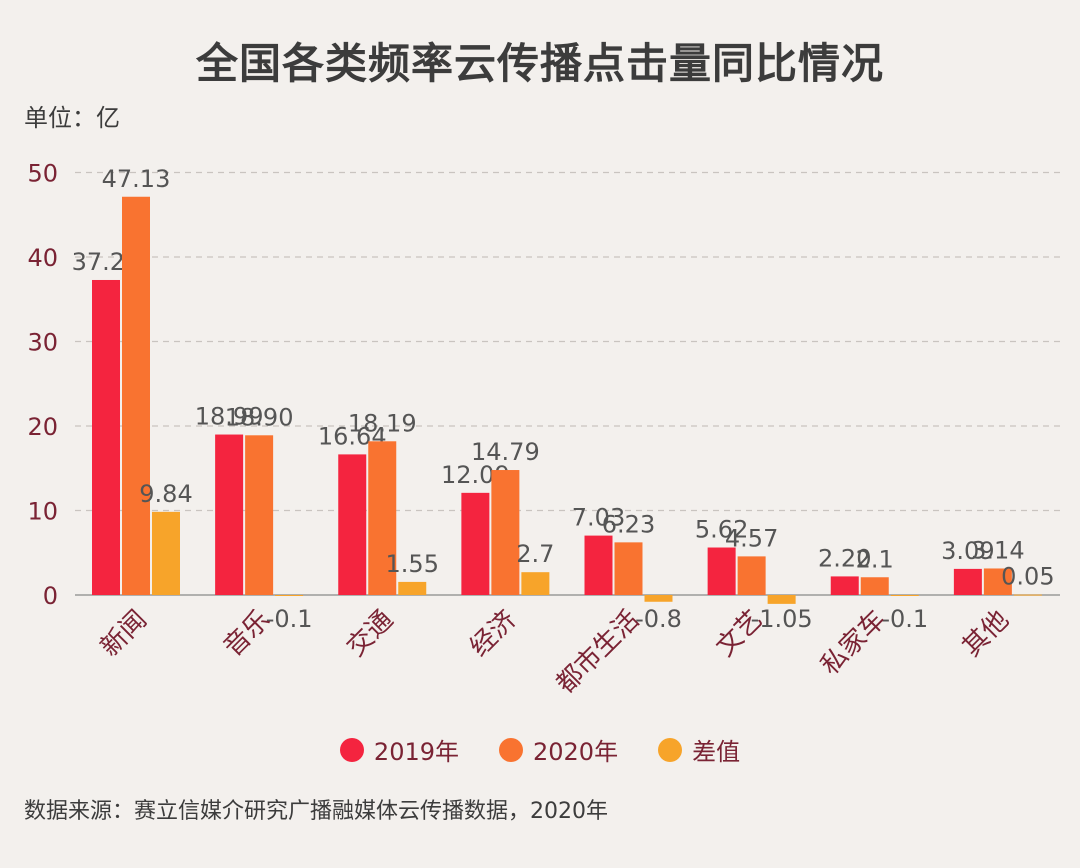 The width and height of the screenshot is (1080, 868). I want to click on chart-title: 全国各类频率云传播点击量同比情况, so click(539, 63).